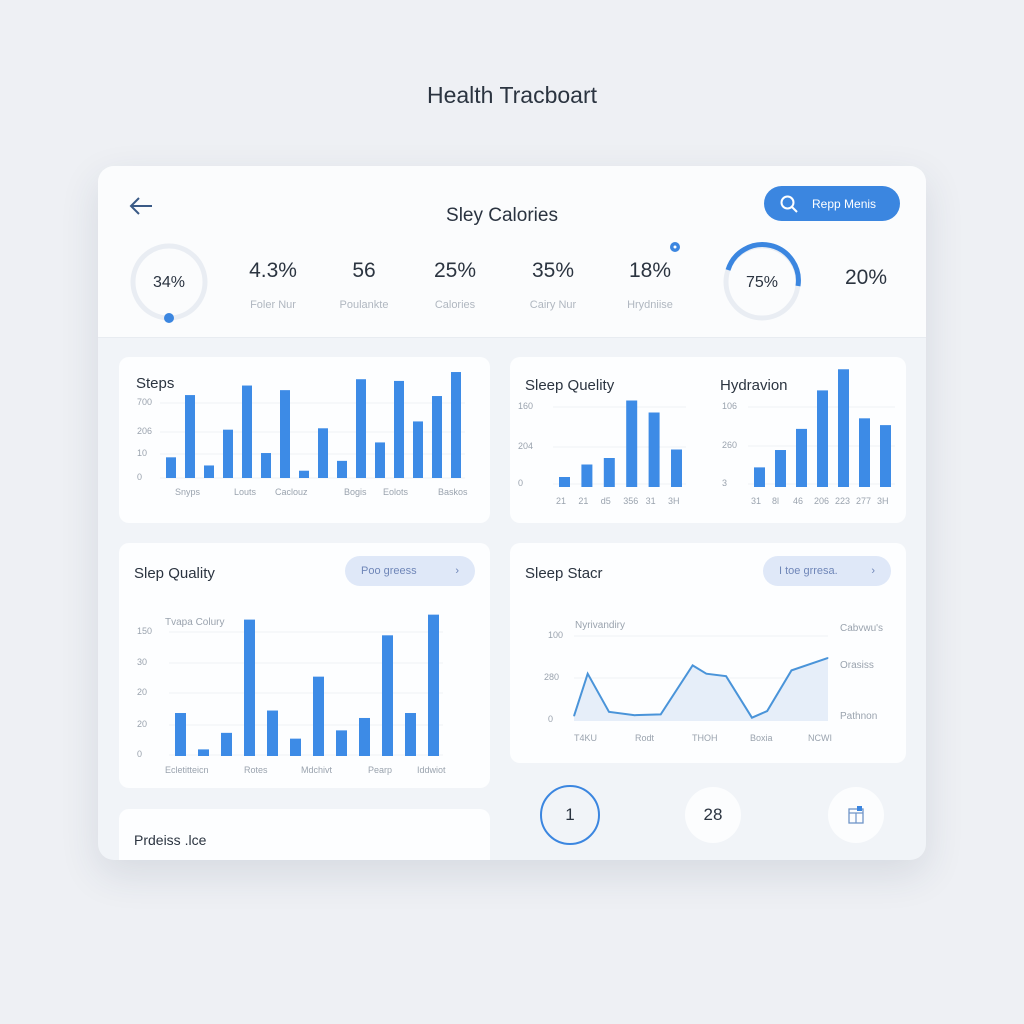 The image size is (1024, 1024). Describe the element at coordinates (605, 501) in the screenshot. I see `x-tick-label: d5` at that location.